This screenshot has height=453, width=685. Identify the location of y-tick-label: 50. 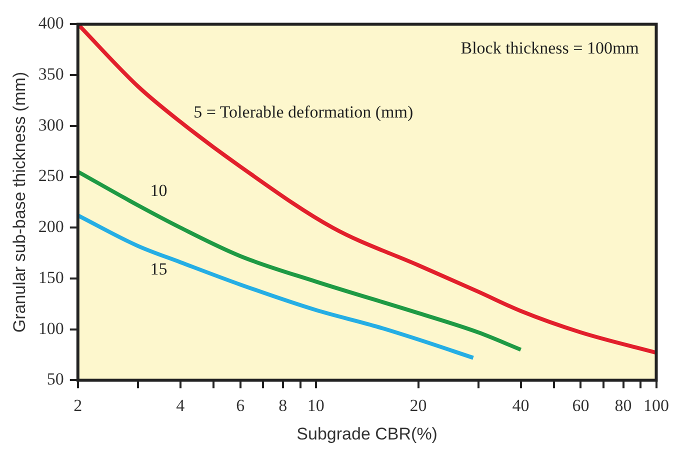
(55, 379).